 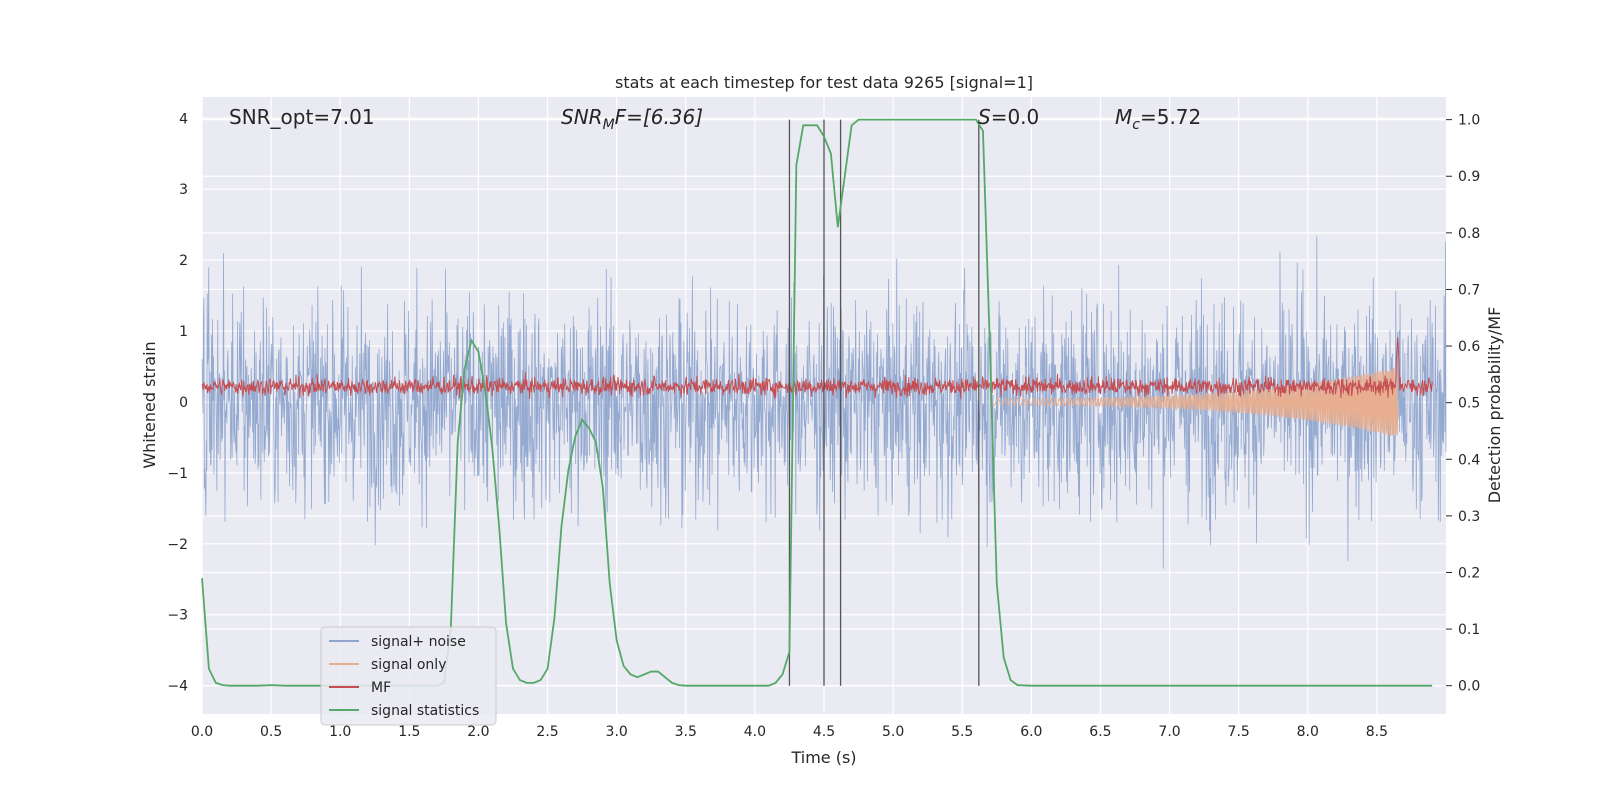 What do you see at coordinates (1469, 234) in the screenshot?
I see `y-right-tick-label: 0.8` at bounding box center [1469, 234].